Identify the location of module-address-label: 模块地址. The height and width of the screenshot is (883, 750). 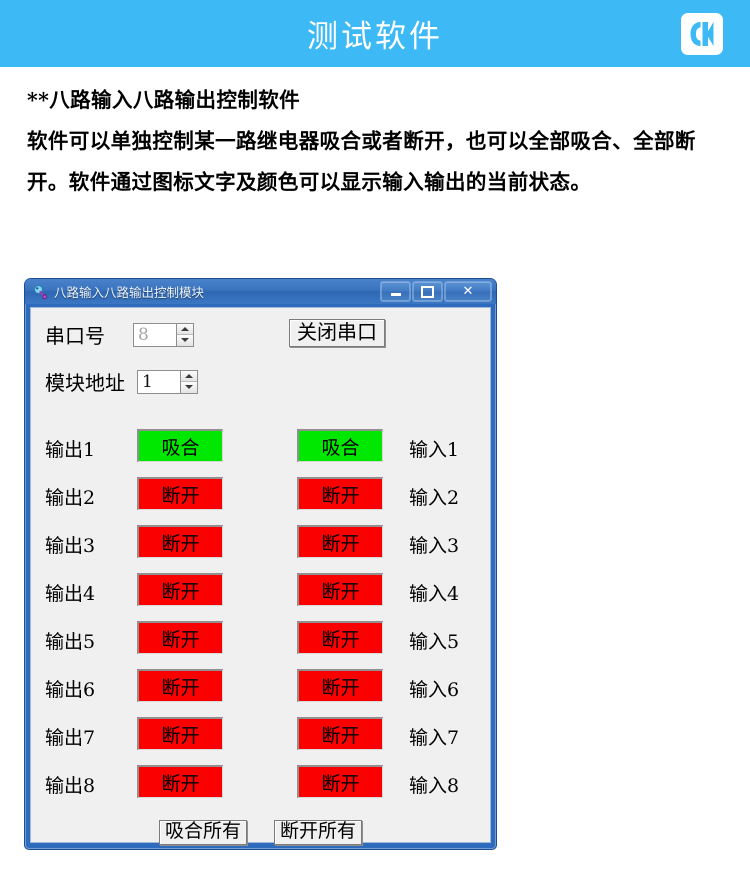
(85, 383).